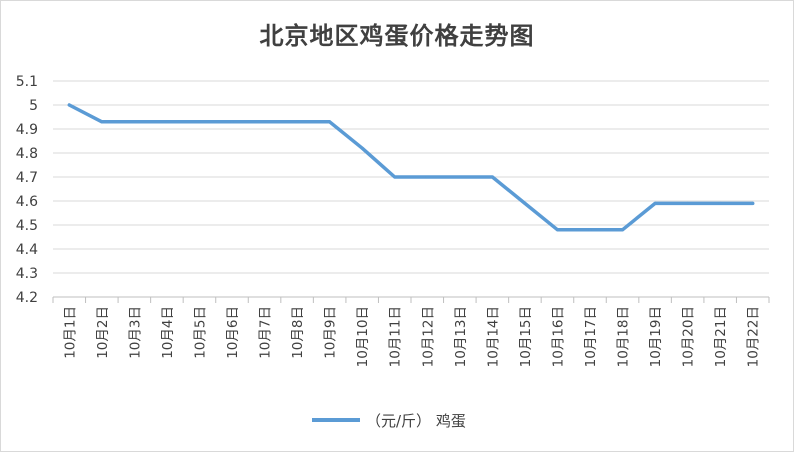  Describe the element at coordinates (396, 336) in the screenshot. I see `x-tick-label: 10月11日` at that location.